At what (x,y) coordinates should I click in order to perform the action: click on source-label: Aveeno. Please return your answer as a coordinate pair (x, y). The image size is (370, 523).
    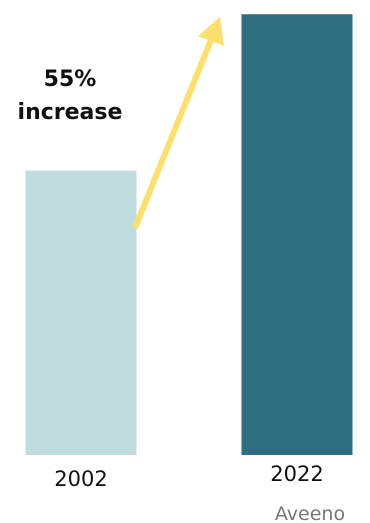
    Looking at the image, I should click on (310, 513).